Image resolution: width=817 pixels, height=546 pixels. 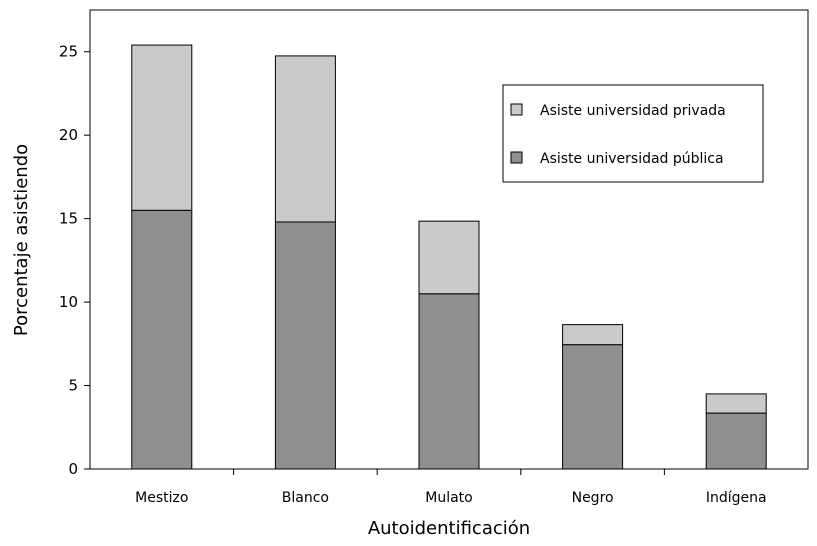 I want to click on y-tick-label: 10, so click(x=68, y=302).